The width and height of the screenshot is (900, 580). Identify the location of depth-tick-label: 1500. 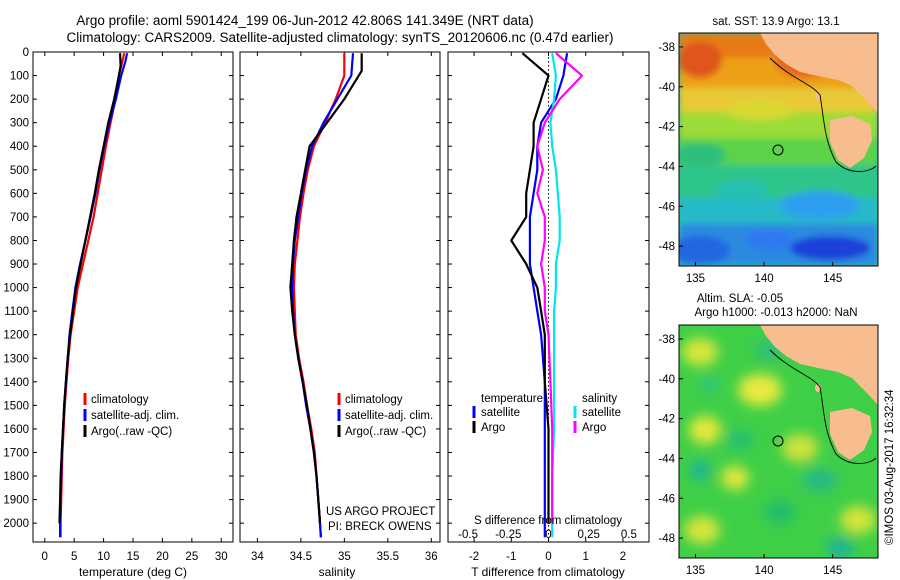
(16, 406).